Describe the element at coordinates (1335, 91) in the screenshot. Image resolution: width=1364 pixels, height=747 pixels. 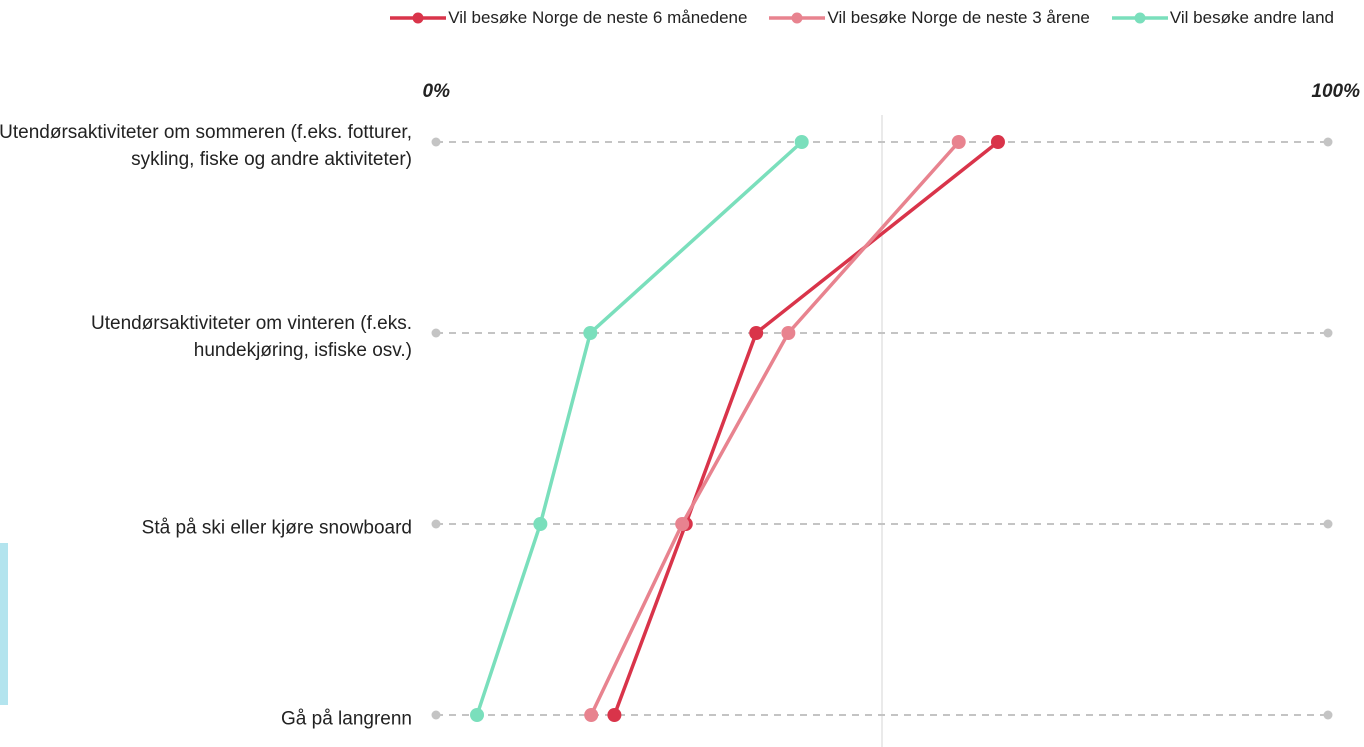
I see `x-tick-label: 100%` at that location.